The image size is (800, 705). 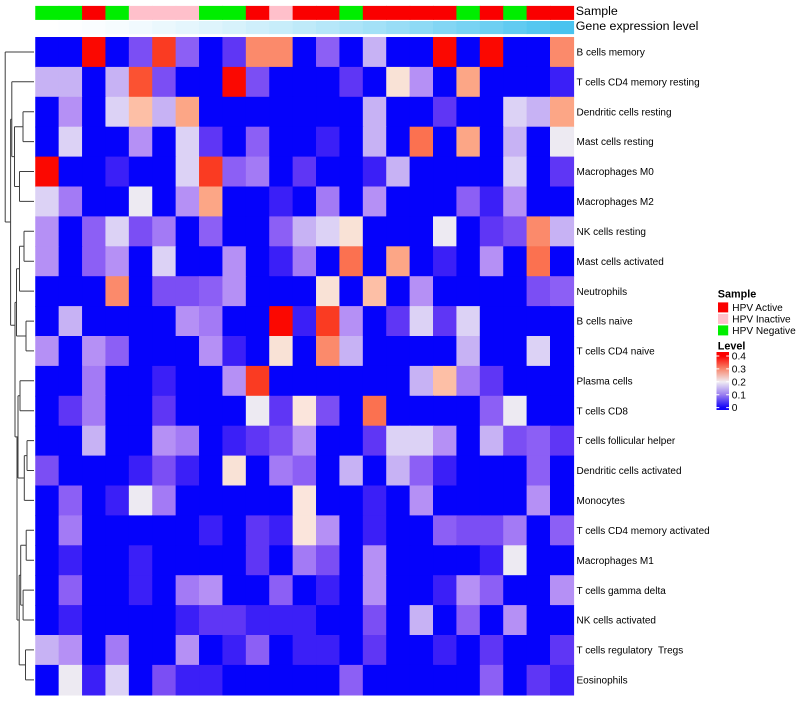 What do you see at coordinates (616, 172) in the screenshot?
I see `svg-text: Macrophages M0` at bounding box center [616, 172].